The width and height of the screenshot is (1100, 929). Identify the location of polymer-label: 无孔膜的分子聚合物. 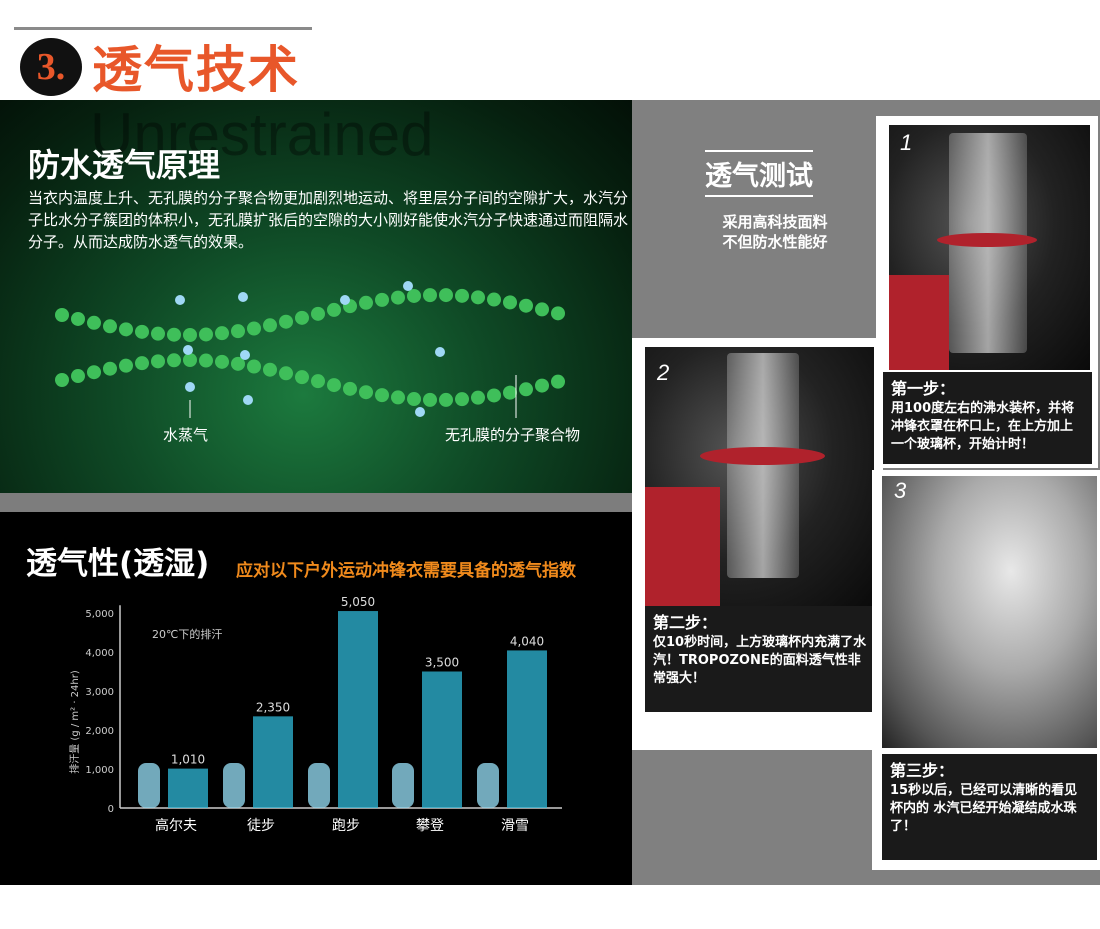
(513, 435).